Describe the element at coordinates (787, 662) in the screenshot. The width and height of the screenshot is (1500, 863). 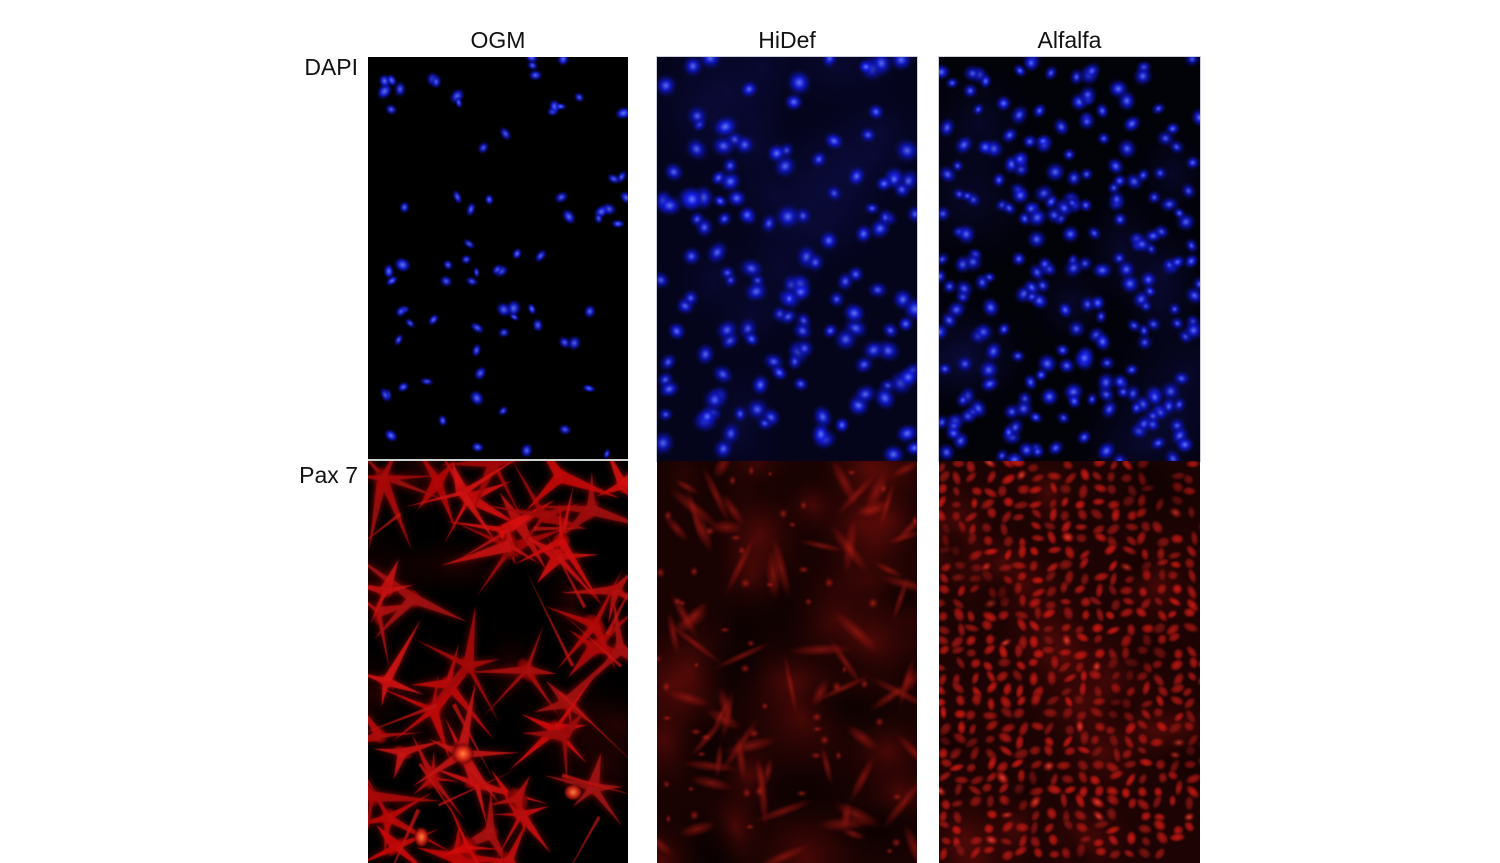
I see `micrograph-hidef-pax7` at that location.